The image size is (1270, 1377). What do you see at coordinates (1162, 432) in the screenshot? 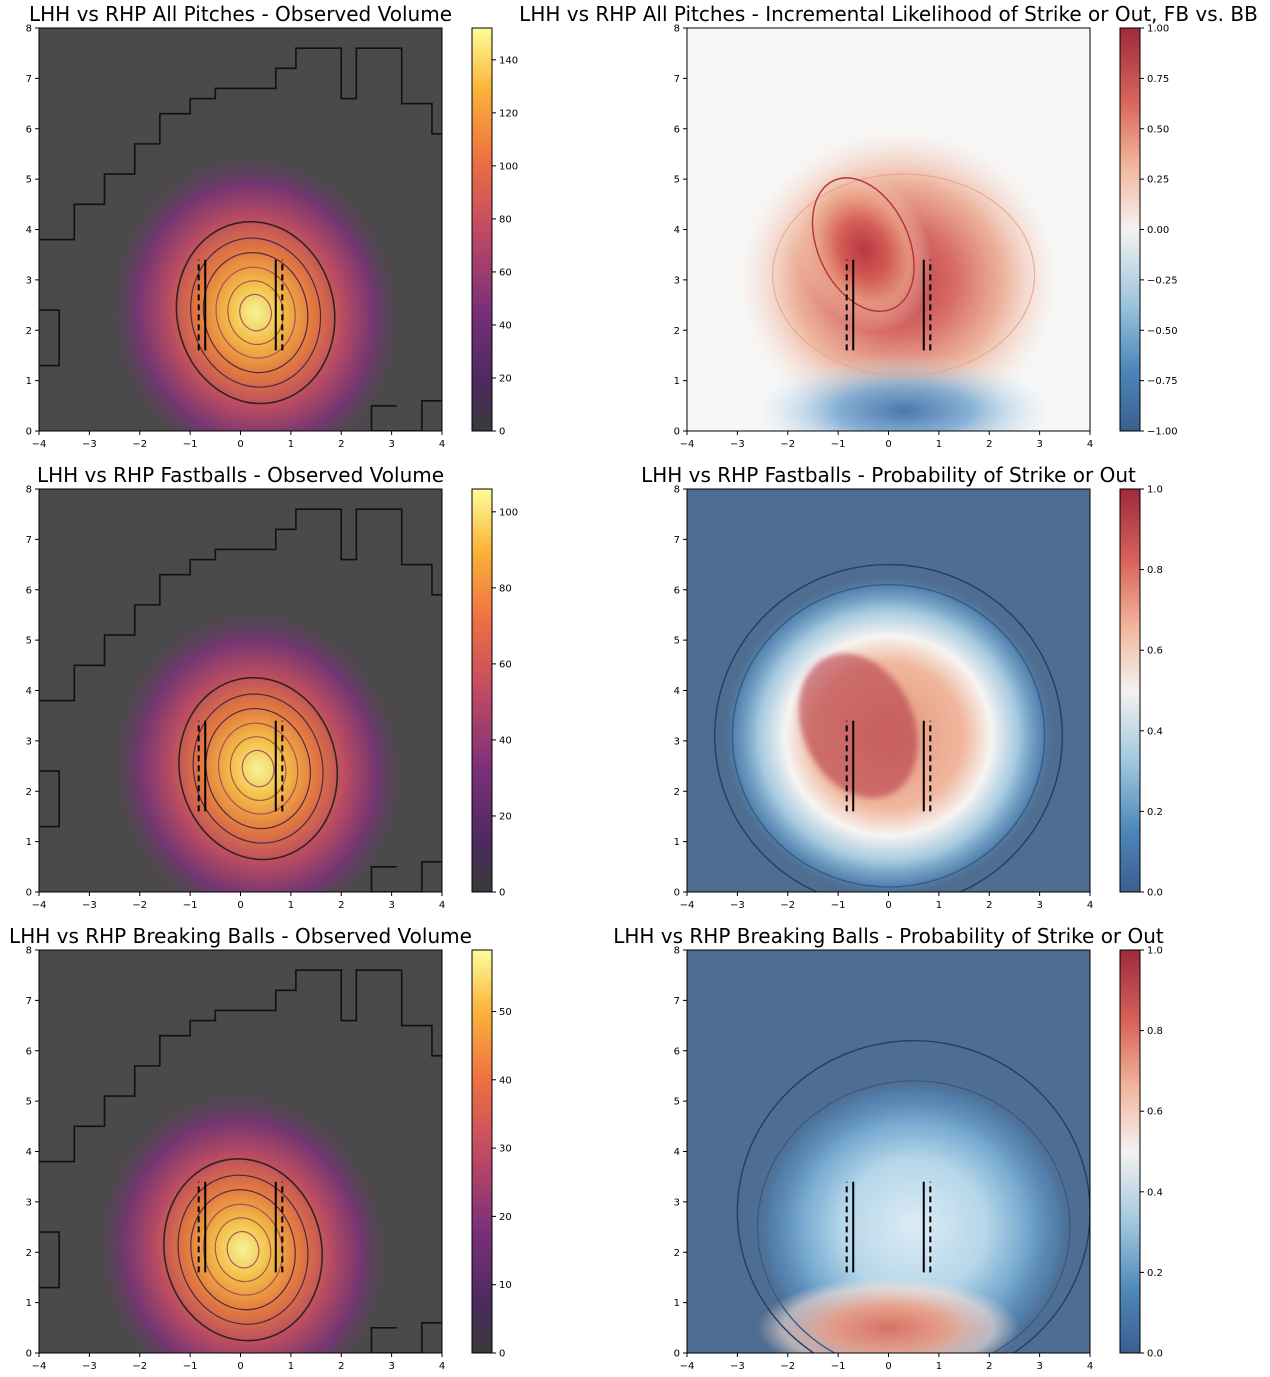
I see `colorbar-tick-label: −1.00` at bounding box center [1162, 432].